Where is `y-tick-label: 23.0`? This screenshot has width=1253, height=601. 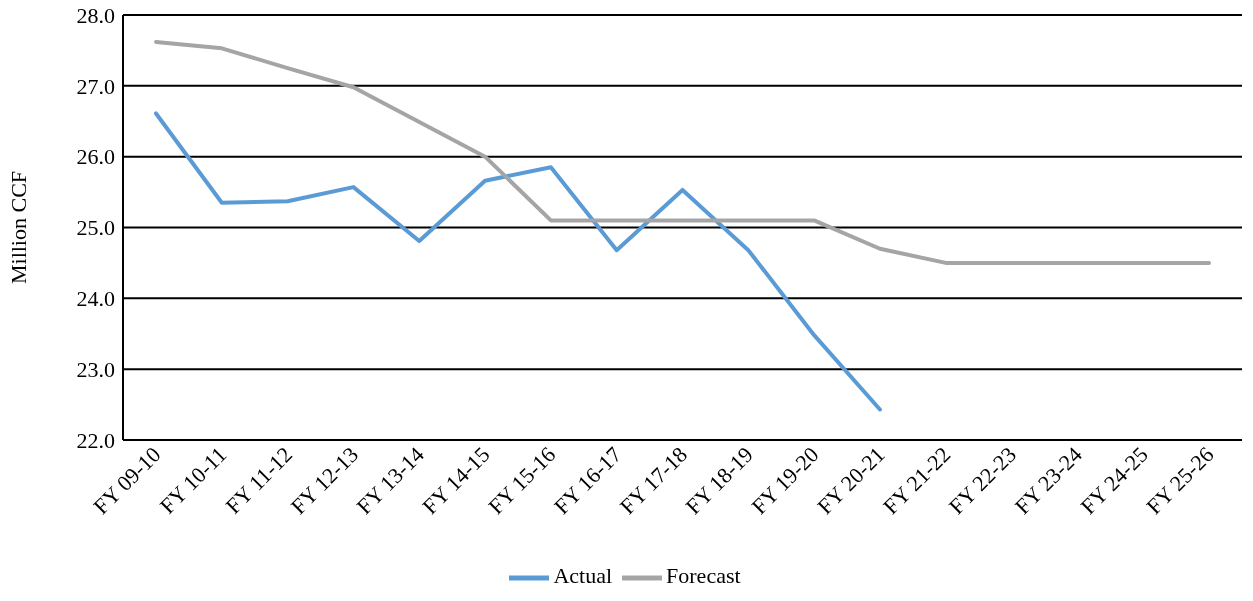 y-tick-label: 23.0 is located at coordinates (95, 369).